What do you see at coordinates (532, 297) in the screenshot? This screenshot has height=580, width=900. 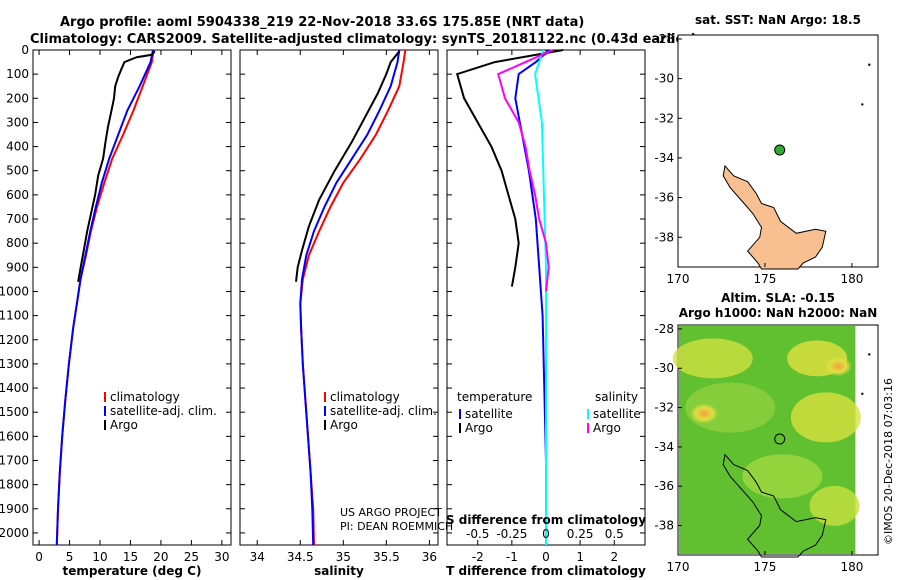 I see `series-line-temperature-satellite` at bounding box center [532, 297].